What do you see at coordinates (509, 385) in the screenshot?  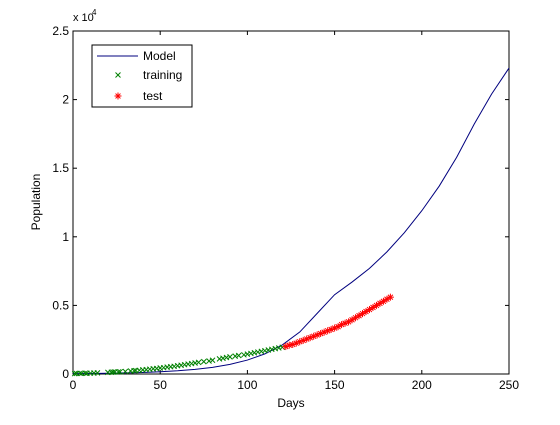 I see `x-tick-label: 250` at bounding box center [509, 385].